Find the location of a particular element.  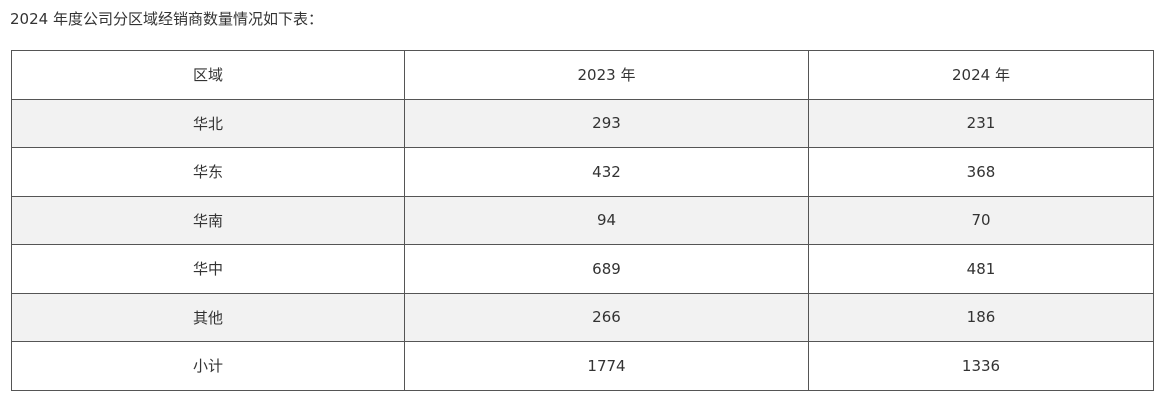

value-2023-cell: 293 is located at coordinates (606, 123).